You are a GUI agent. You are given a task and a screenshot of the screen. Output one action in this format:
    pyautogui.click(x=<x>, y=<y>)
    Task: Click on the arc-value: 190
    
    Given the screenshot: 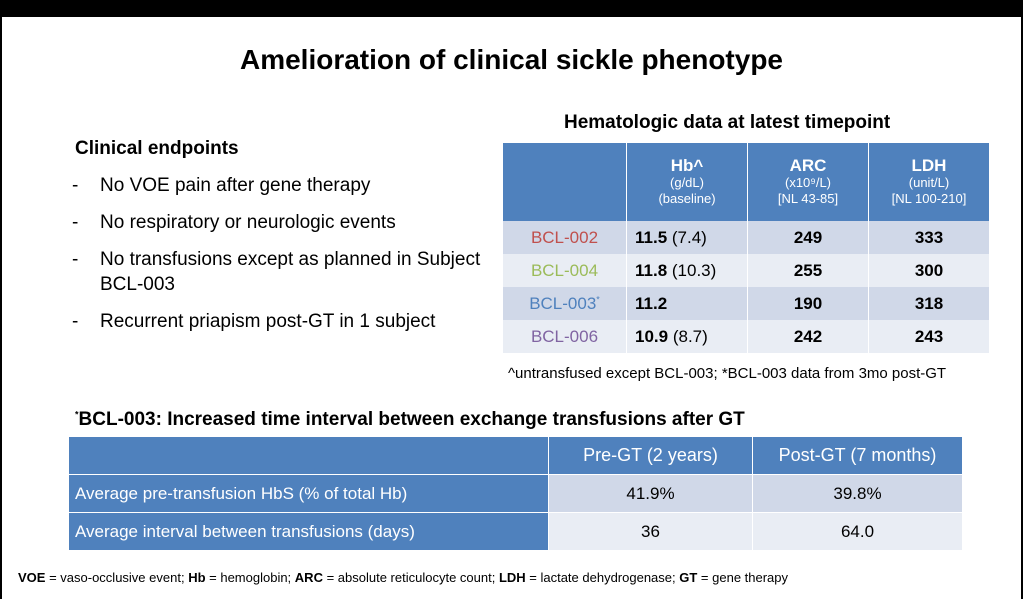 What is the action you would take?
    pyautogui.click(x=808, y=303)
    